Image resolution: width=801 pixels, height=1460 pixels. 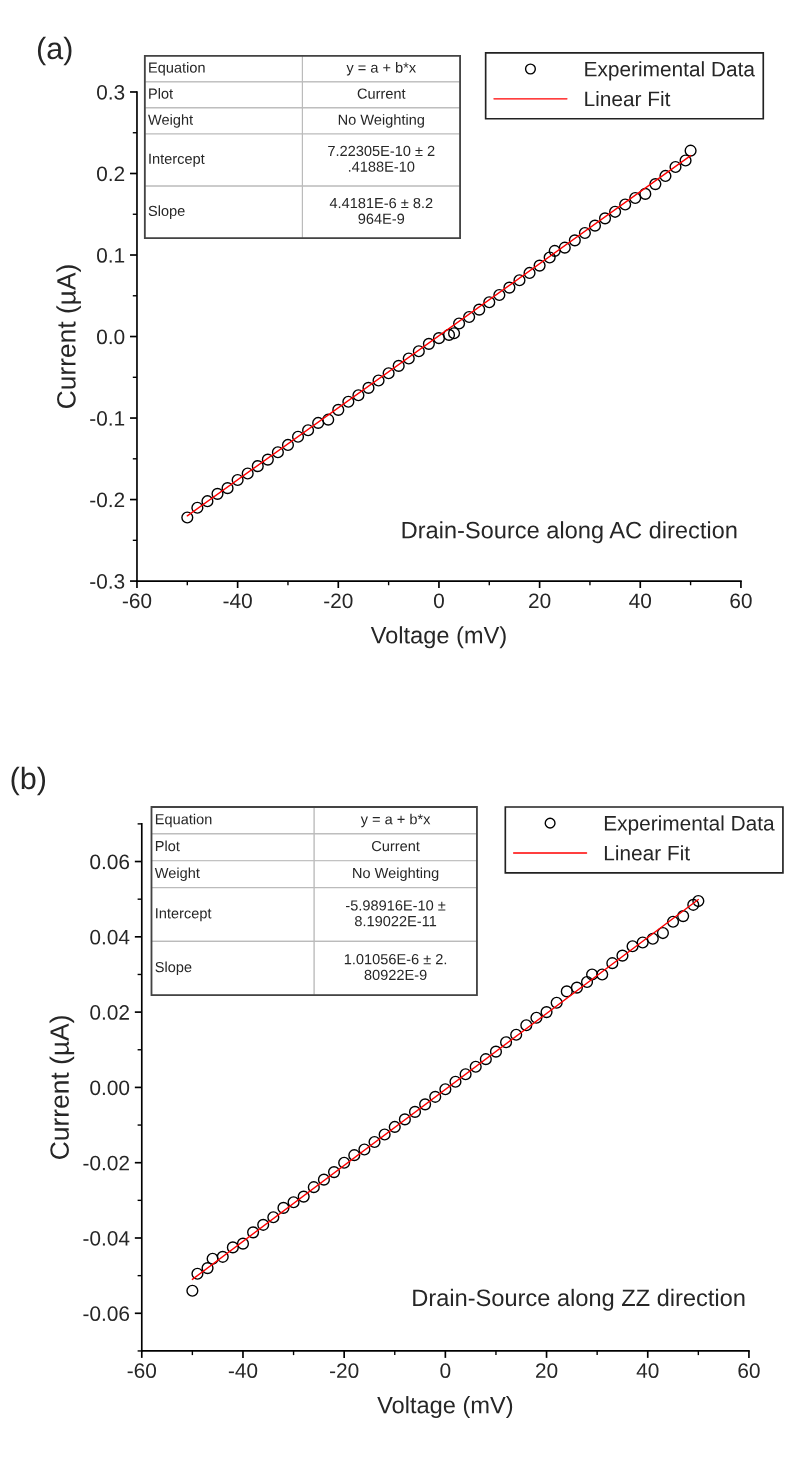 What do you see at coordinates (110, 1088) in the screenshot?
I see `y-tick-label: 0.00` at bounding box center [110, 1088].